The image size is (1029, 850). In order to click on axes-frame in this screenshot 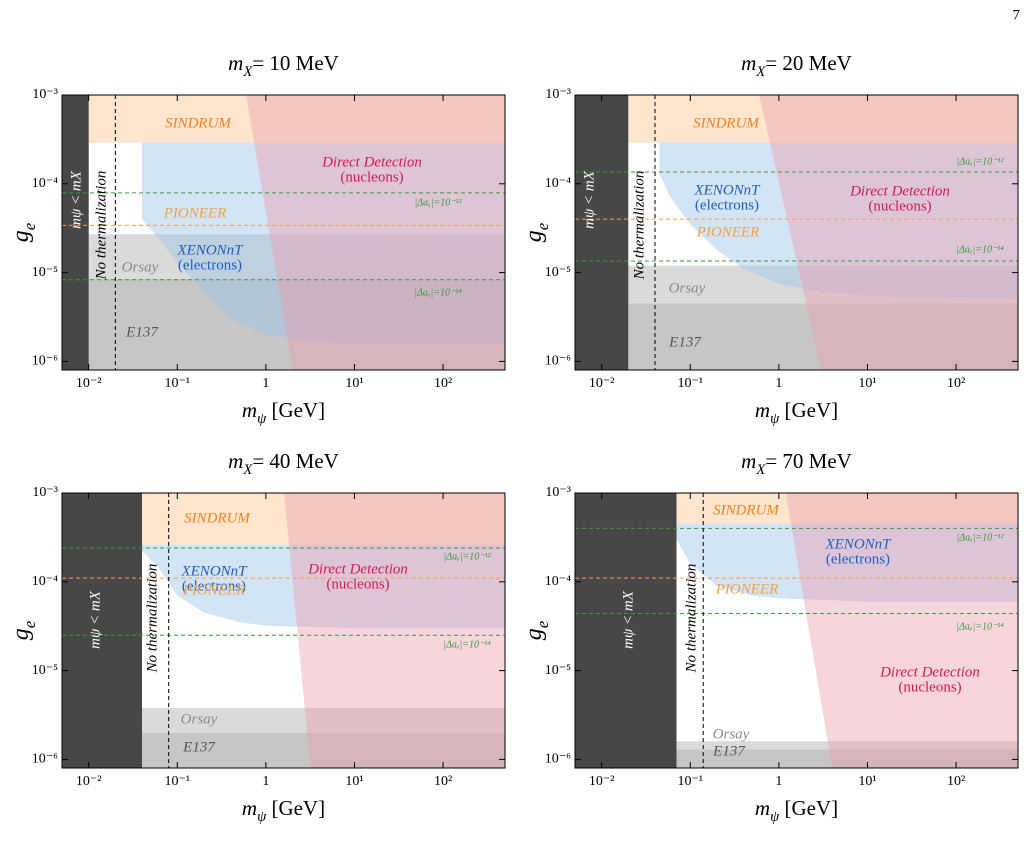, I will do `click(796, 630)`.